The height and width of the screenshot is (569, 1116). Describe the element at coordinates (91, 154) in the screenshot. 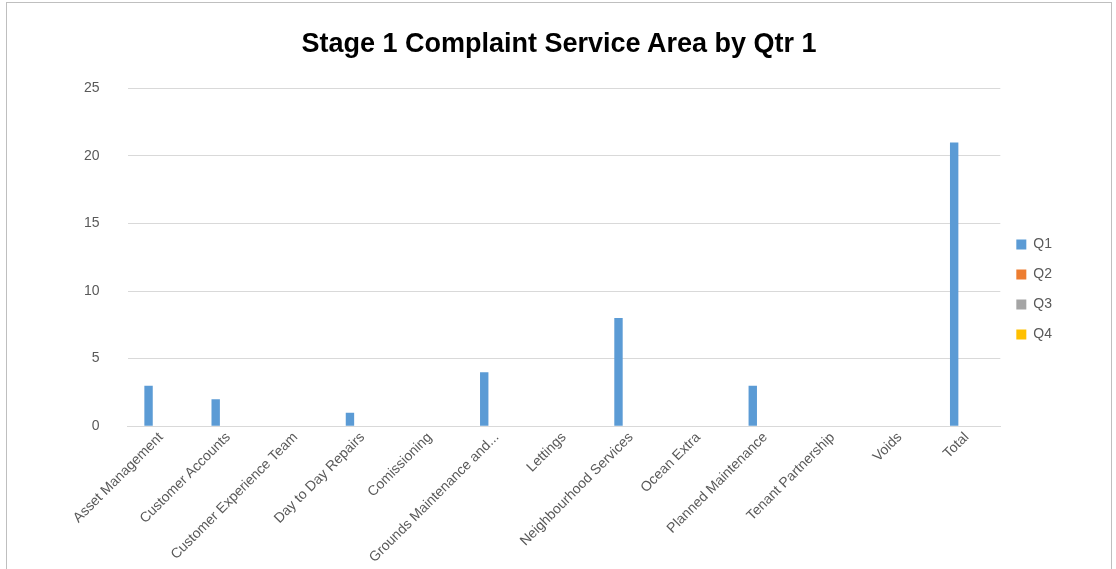

I see `y-tick-label: 20` at that location.